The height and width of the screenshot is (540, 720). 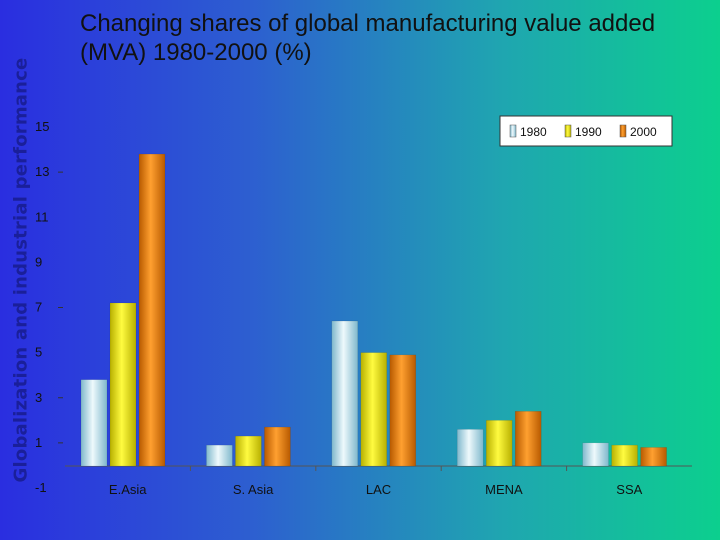 I want to click on bar-1990-mena, so click(x=499, y=443).